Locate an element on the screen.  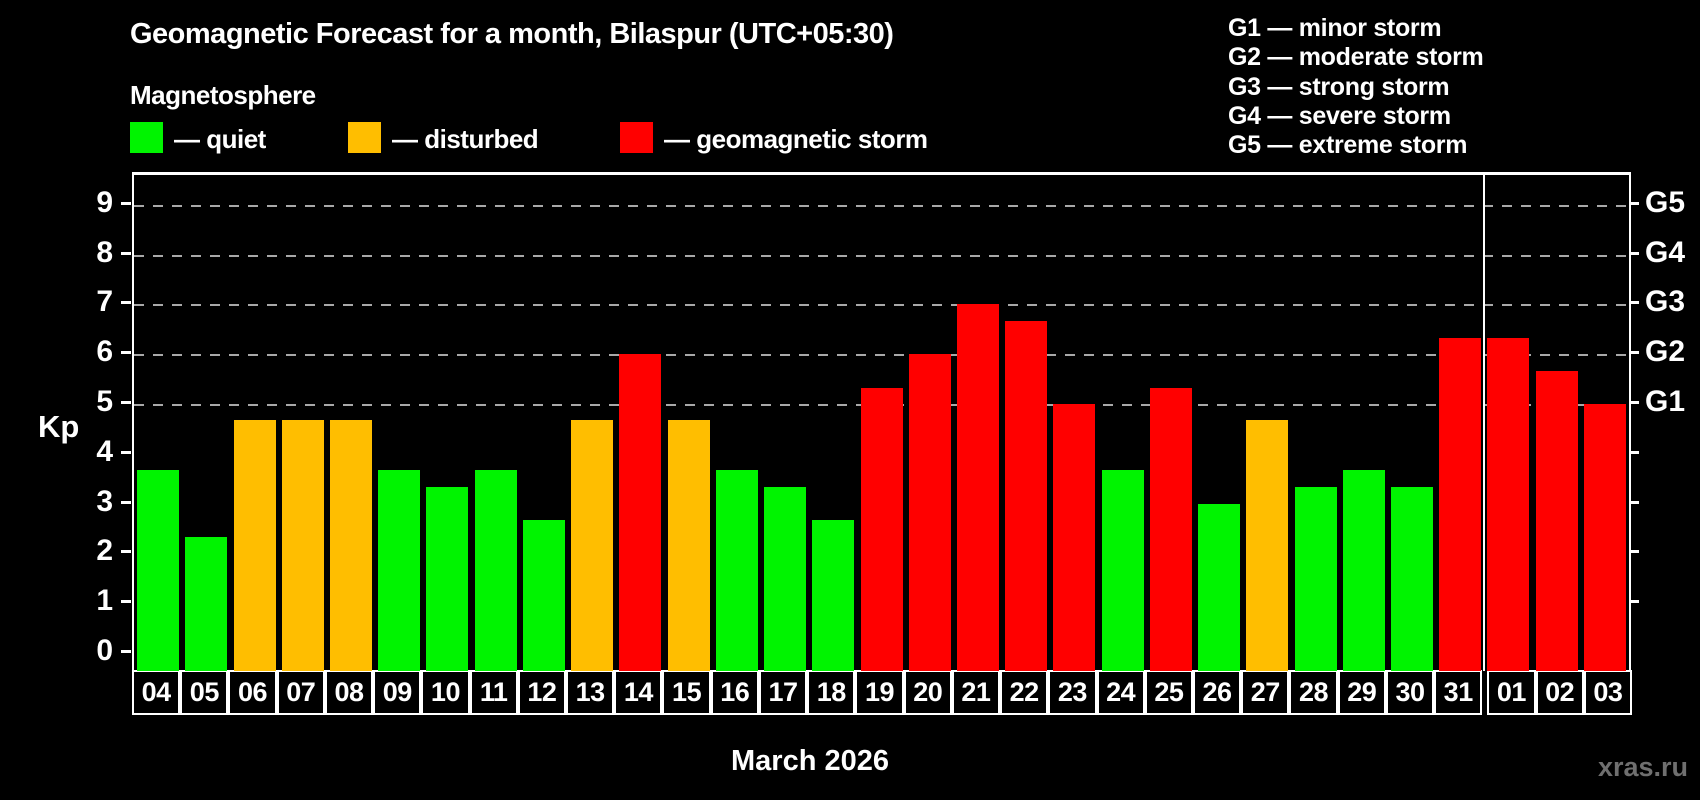
day-label-04: 04 is located at coordinates (156, 692).